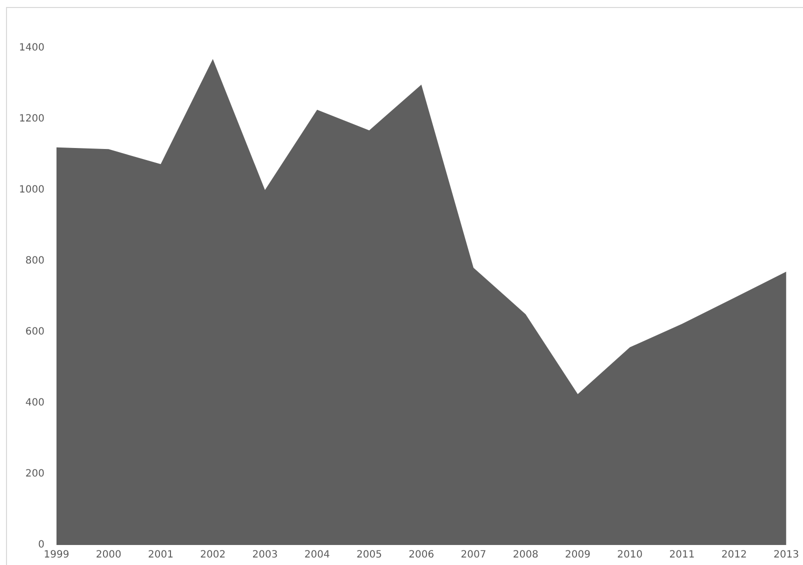 The height and width of the screenshot is (565, 803). What do you see at coordinates (473, 555) in the screenshot?
I see `x-tick-label: 2007` at bounding box center [473, 555].